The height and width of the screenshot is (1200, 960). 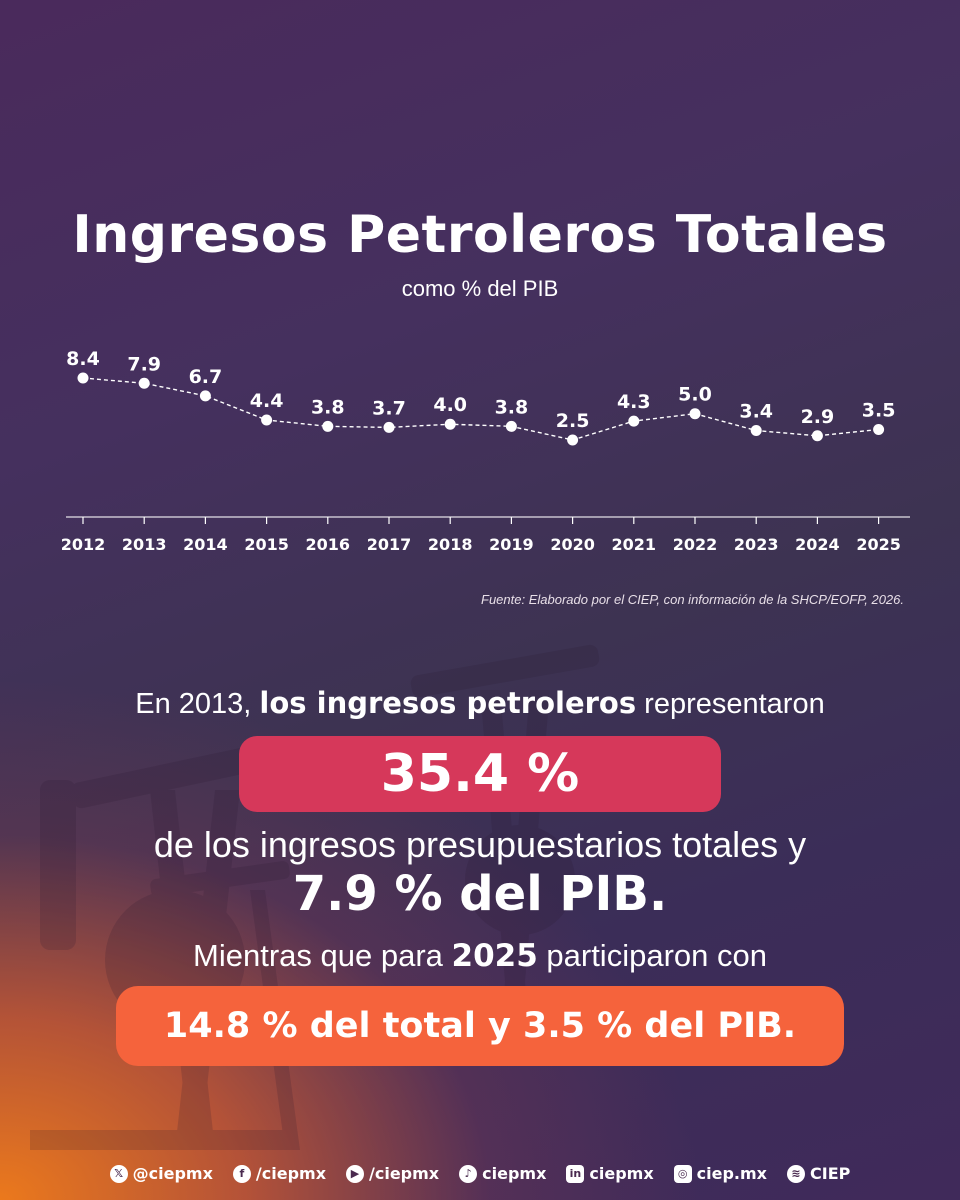 What do you see at coordinates (796, 1173) in the screenshot?
I see `spotify-icon: ≋` at bounding box center [796, 1173].